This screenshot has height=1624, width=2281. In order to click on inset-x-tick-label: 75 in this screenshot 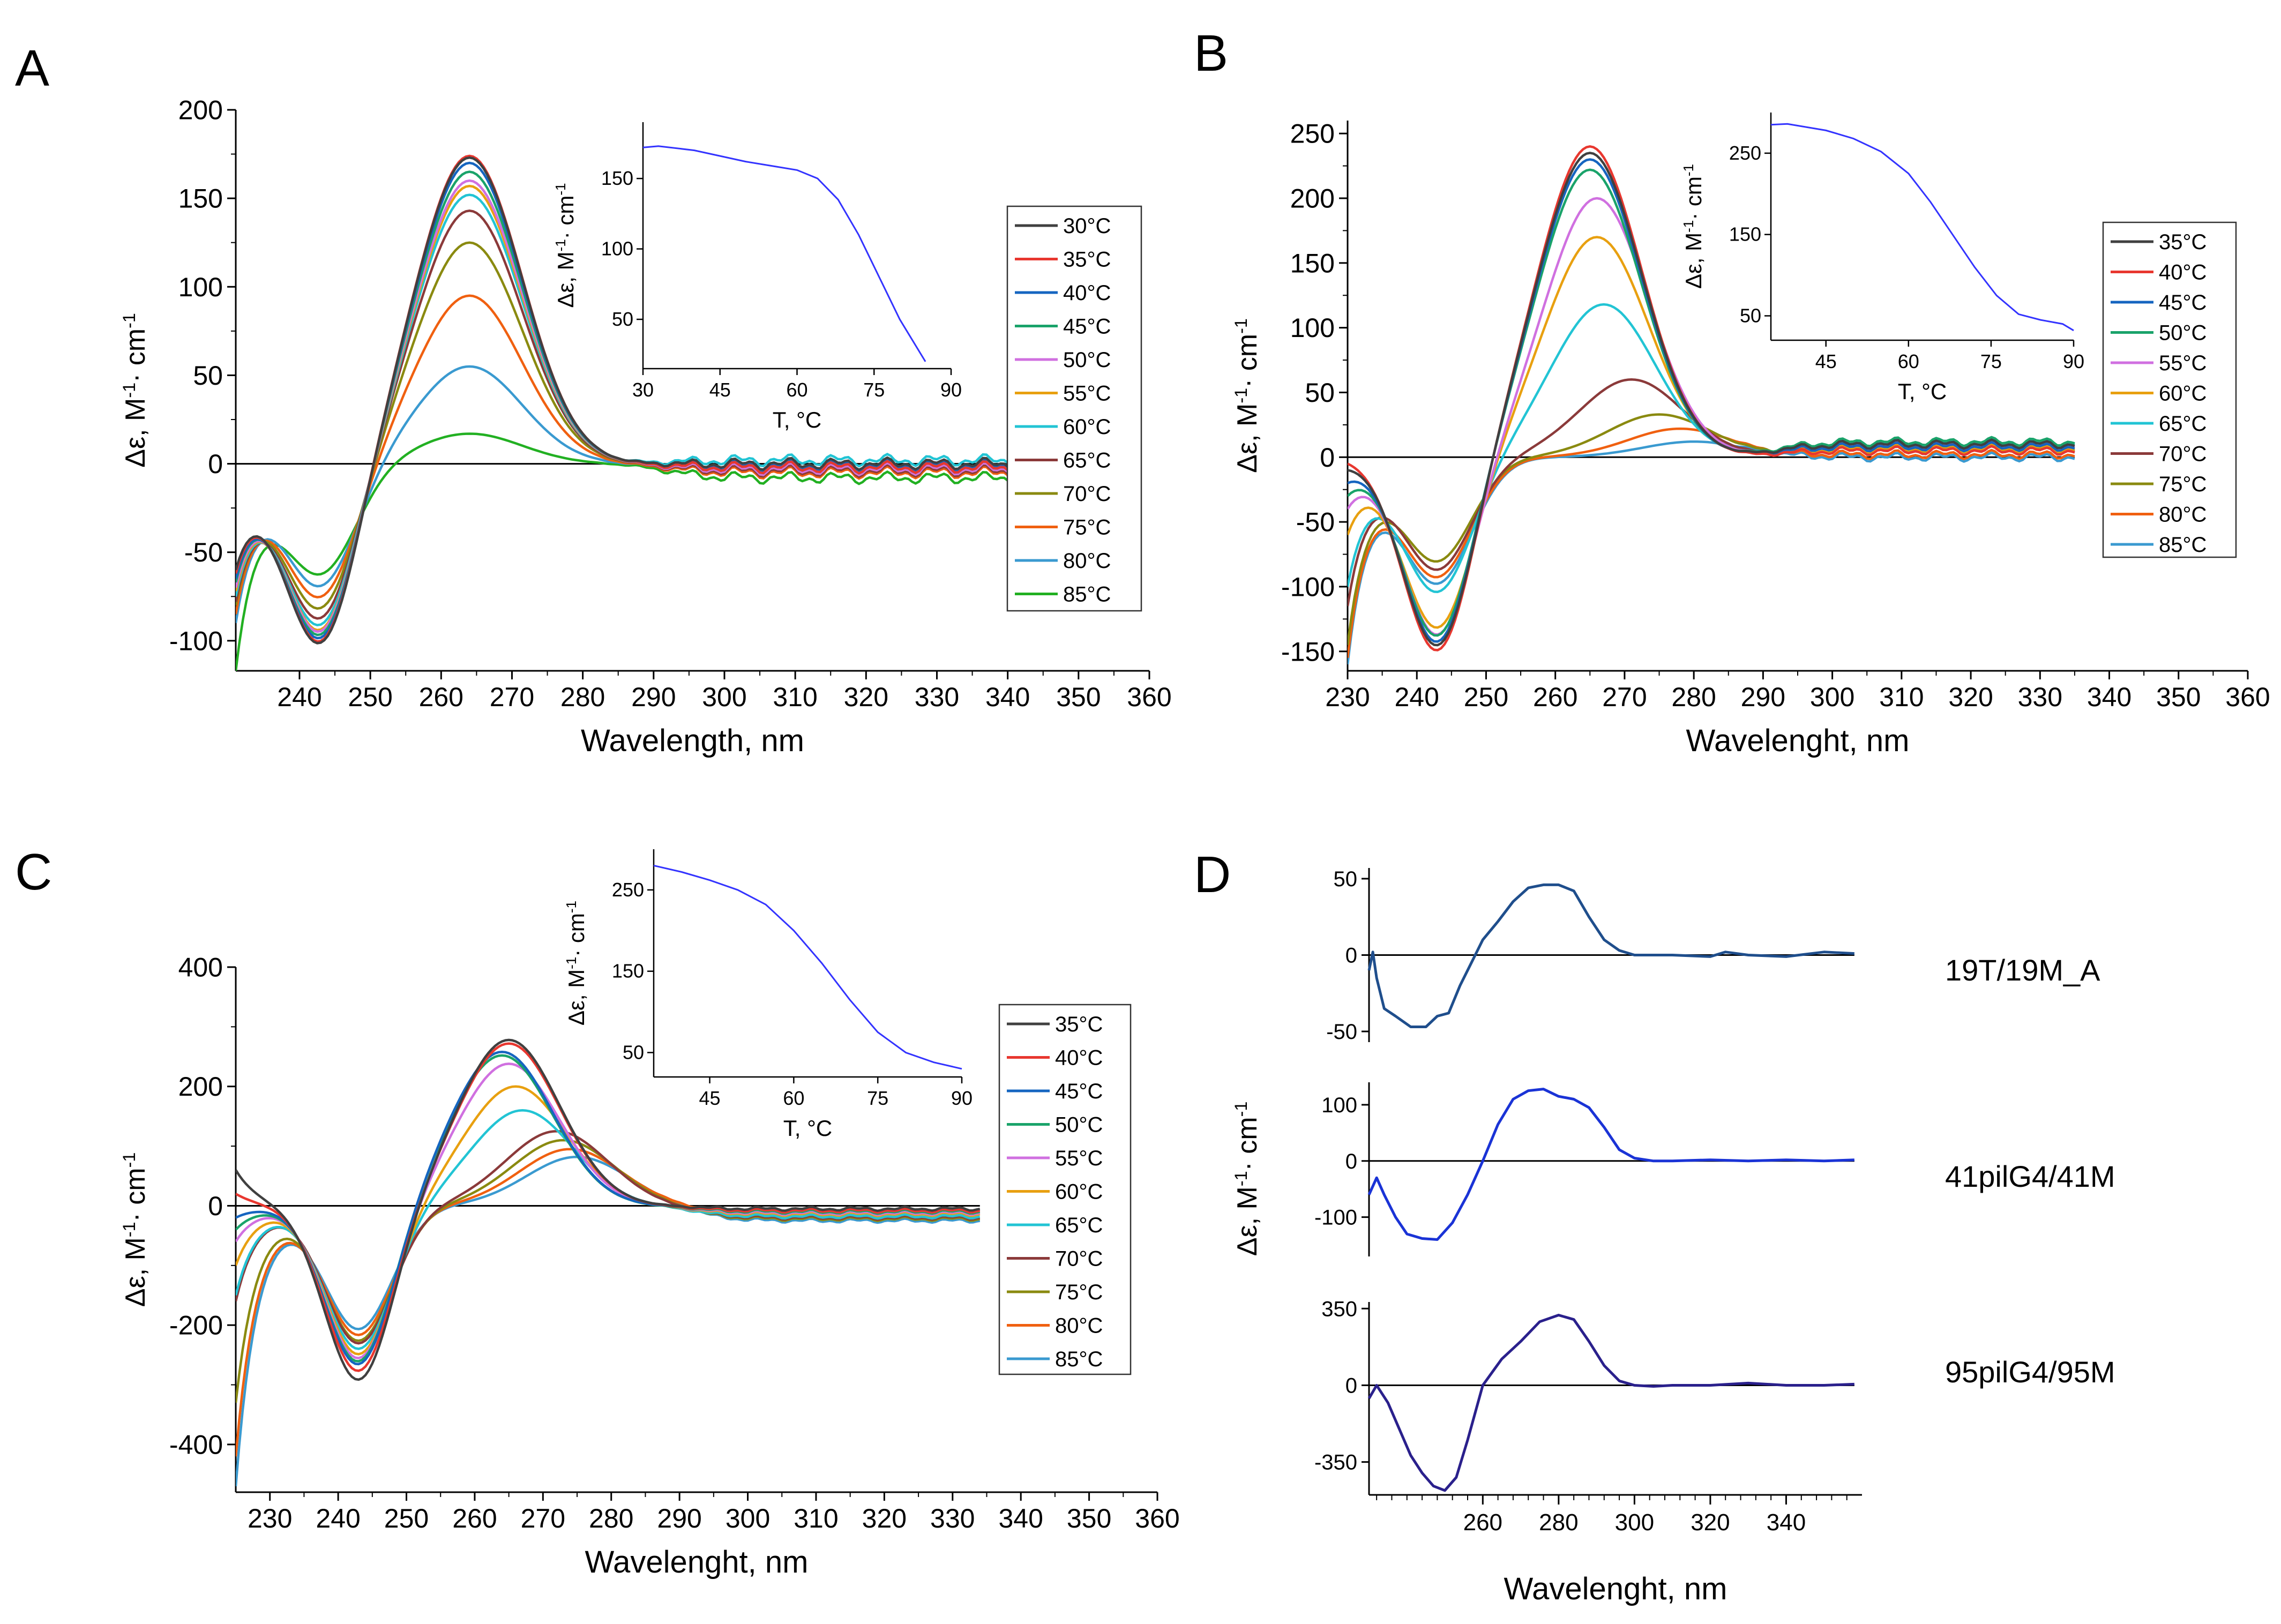, I will do `click(874, 390)`.